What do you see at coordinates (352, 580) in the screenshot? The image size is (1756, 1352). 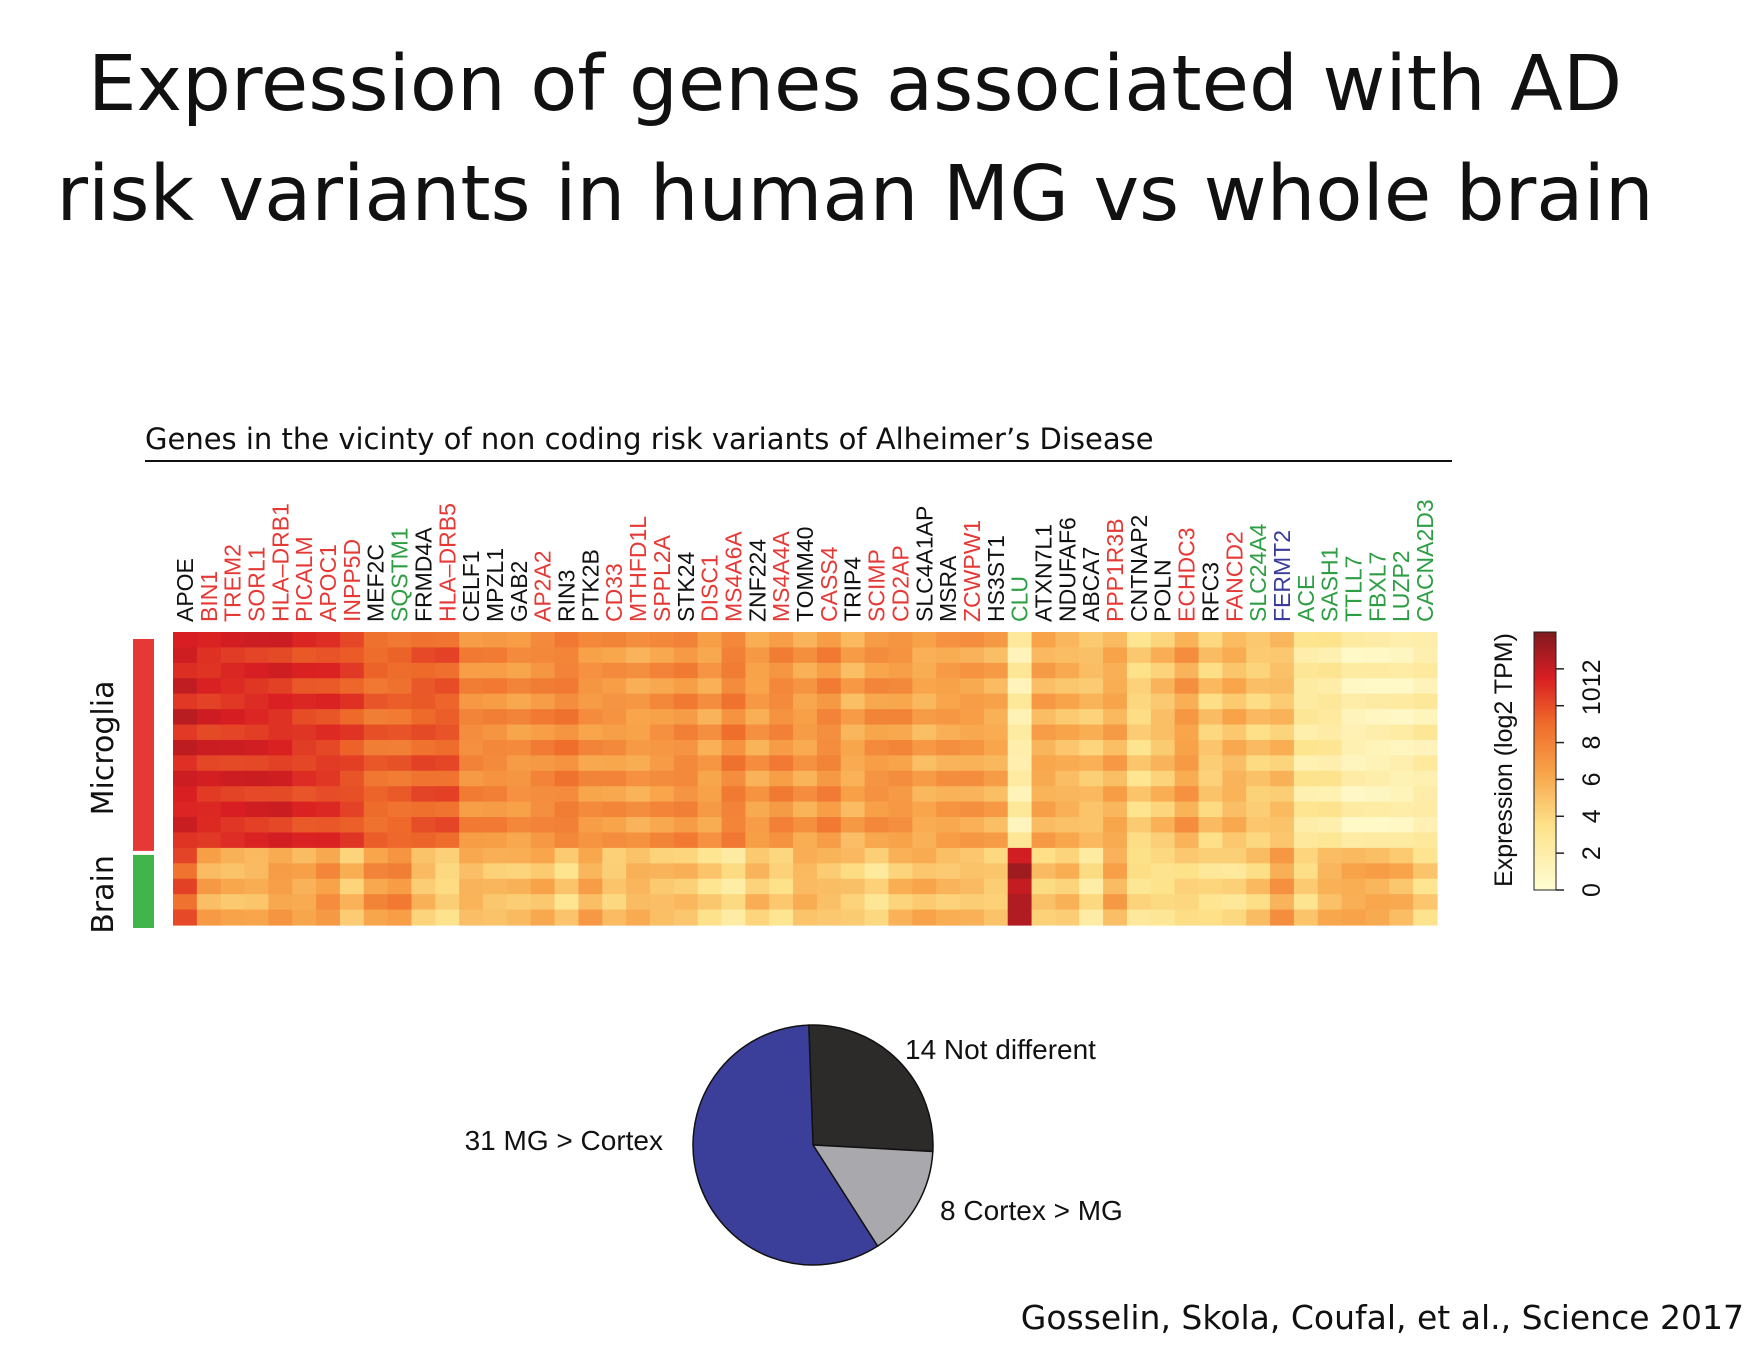 I see `gene-label: INPP5D` at bounding box center [352, 580].